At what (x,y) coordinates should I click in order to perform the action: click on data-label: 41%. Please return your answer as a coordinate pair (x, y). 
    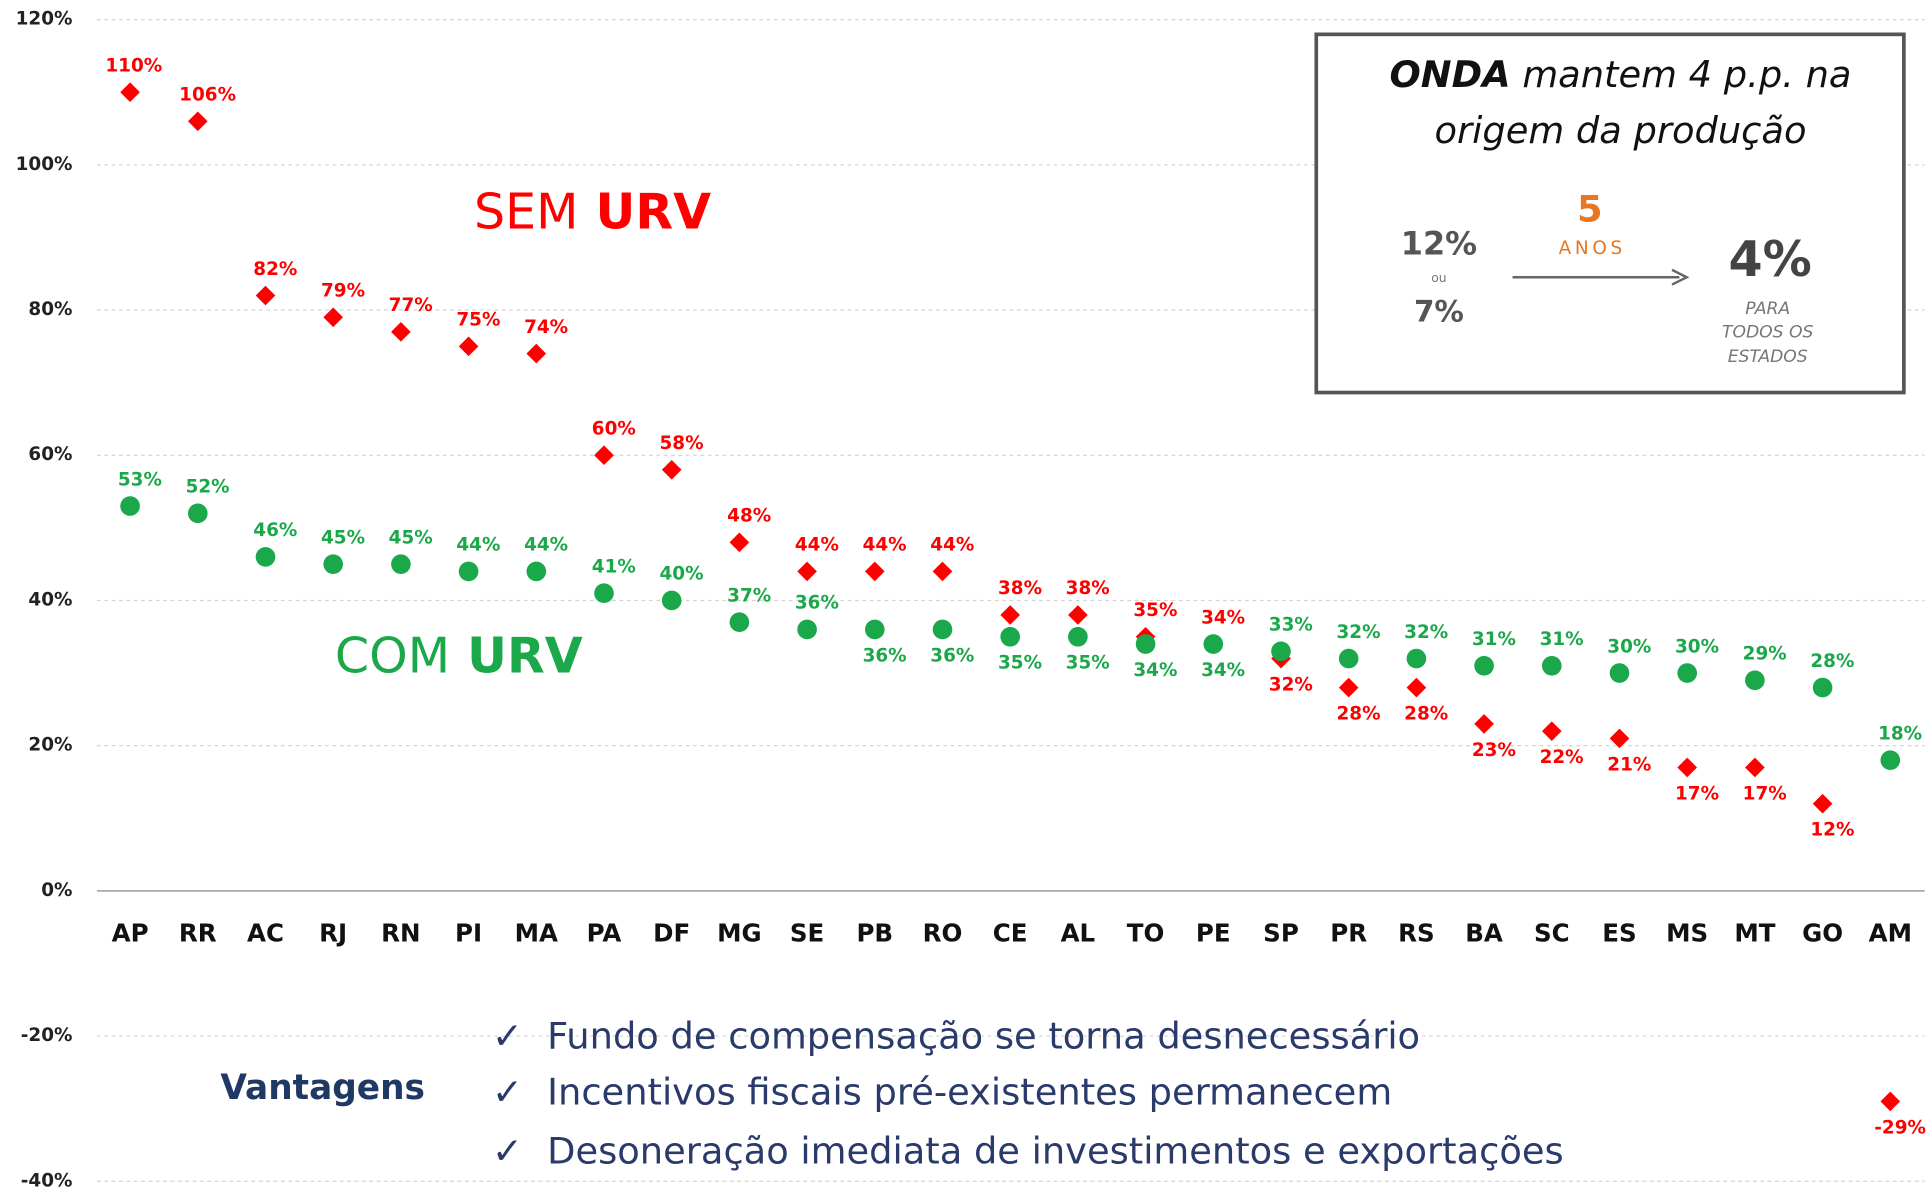
    Looking at the image, I should click on (614, 566).